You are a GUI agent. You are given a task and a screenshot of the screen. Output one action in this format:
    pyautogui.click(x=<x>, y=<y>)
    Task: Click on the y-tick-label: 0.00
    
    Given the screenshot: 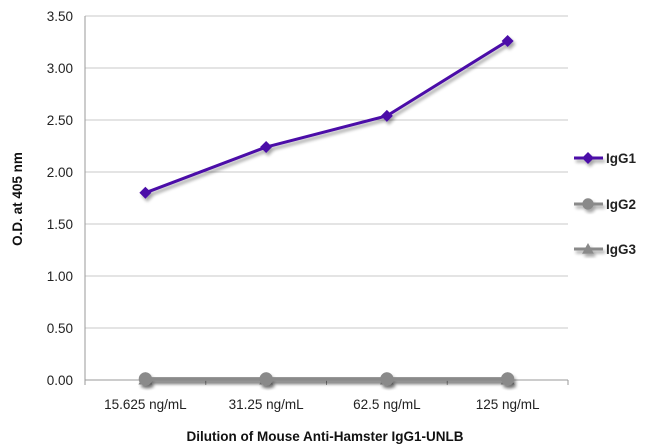 What is the action you would take?
    pyautogui.click(x=60, y=380)
    